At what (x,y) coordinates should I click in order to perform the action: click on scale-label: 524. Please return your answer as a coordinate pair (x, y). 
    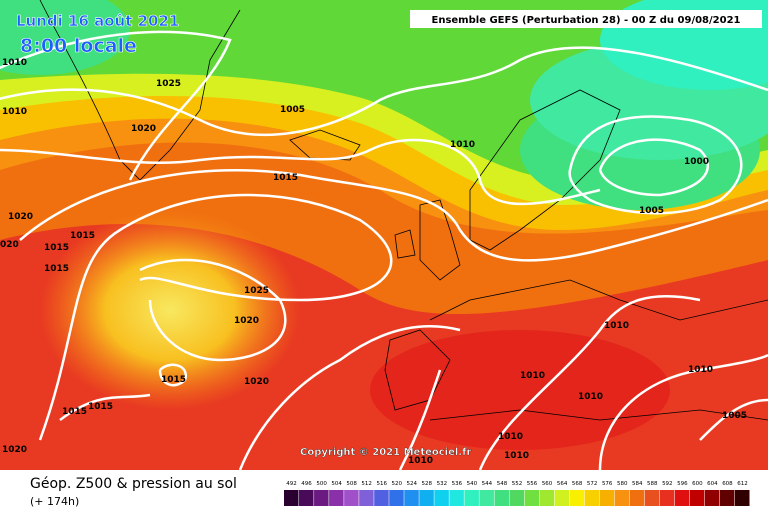
    Looking at the image, I should click on (412, 484).